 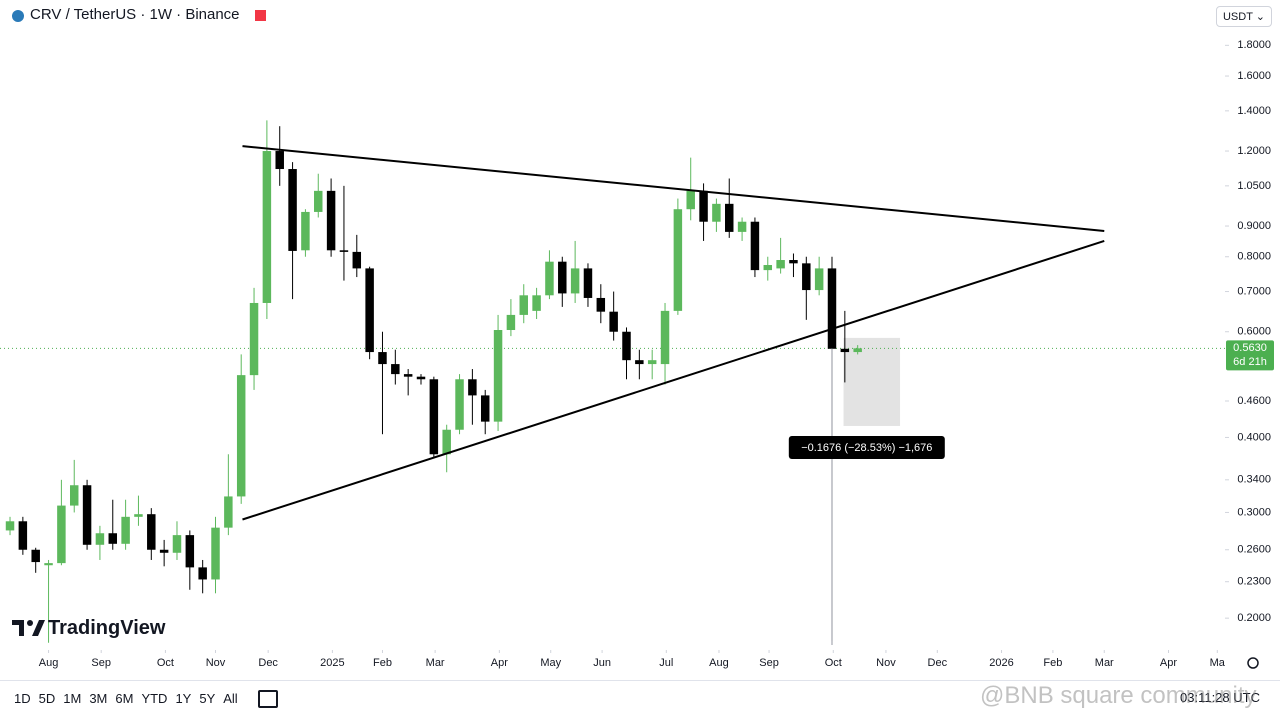 I want to click on y-tick-label: 1.8000, so click(x=1254, y=45).